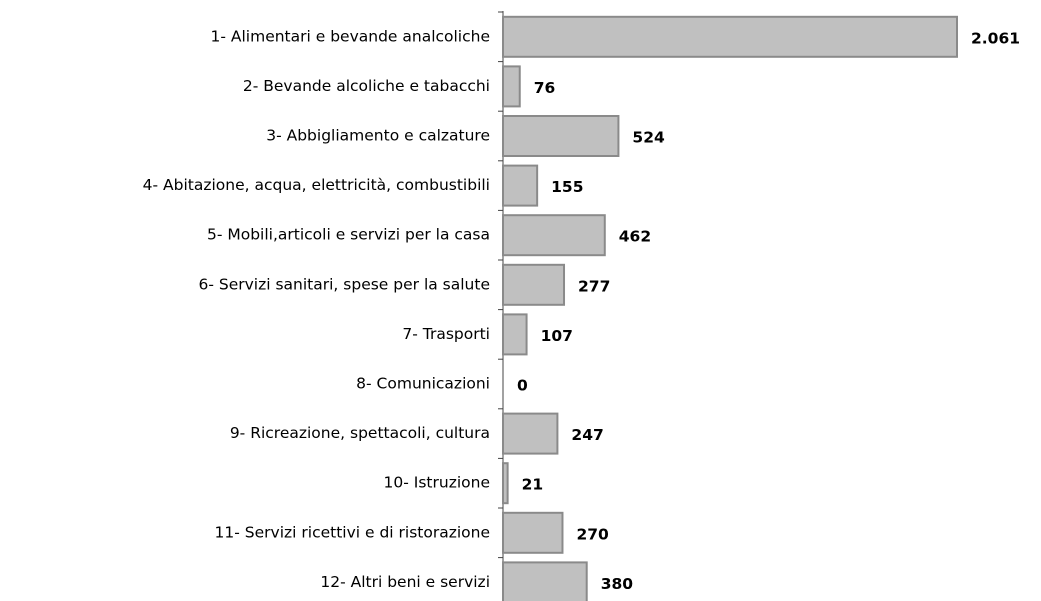  Describe the element at coordinates (352, 532) in the screenshot. I see `y-tick-label: 11- Servizi ricettivi e di ristorazione` at that location.